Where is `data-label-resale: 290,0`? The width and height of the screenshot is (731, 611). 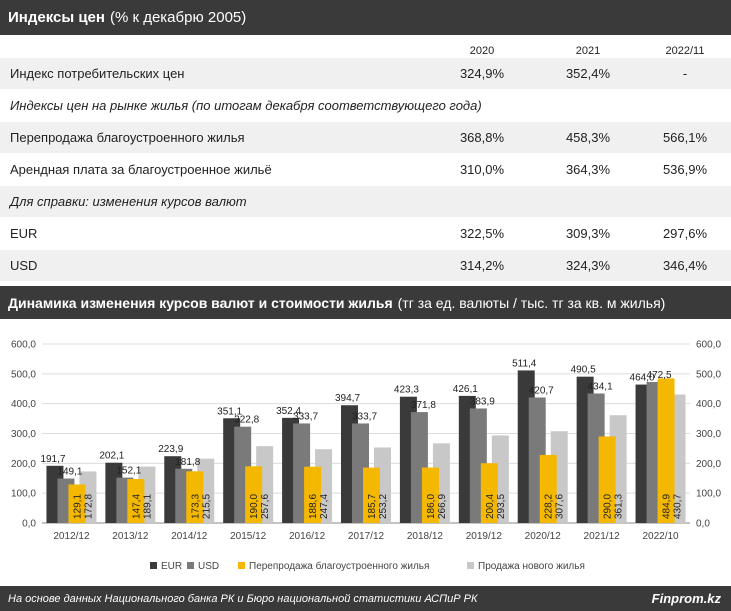 data-label-resale: 290,0 is located at coordinates (608, 506).